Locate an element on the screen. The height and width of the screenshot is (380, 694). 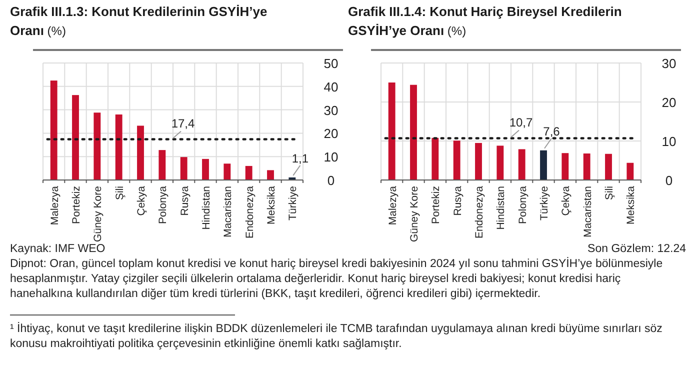
ref-line-label: 17,4 is located at coordinates (183, 123).